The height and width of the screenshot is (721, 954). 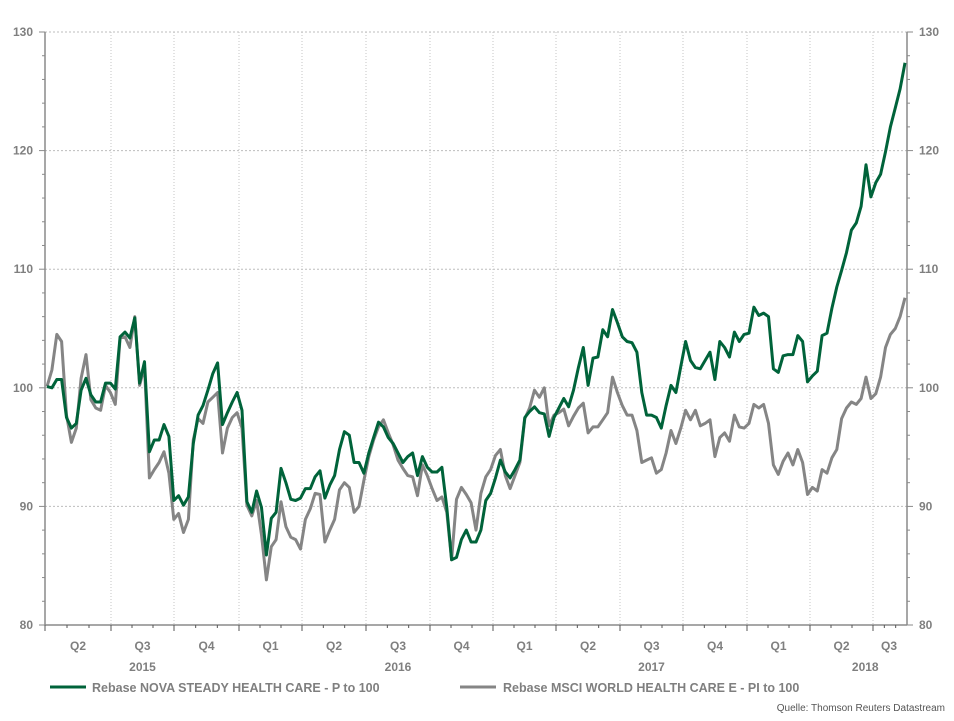 I want to click on y-tick-label-left: 80, so click(x=27, y=625).